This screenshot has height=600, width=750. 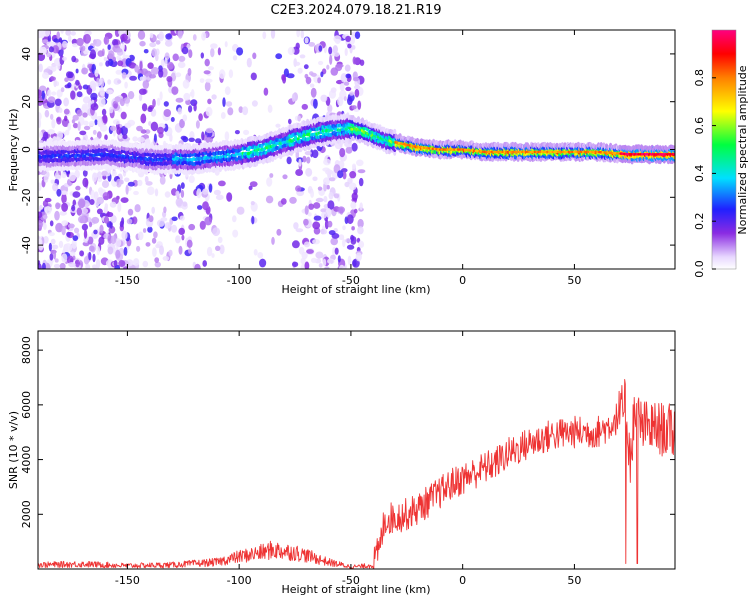 I want to click on colorbar-tick-label: 0.2, so click(x=699, y=221).